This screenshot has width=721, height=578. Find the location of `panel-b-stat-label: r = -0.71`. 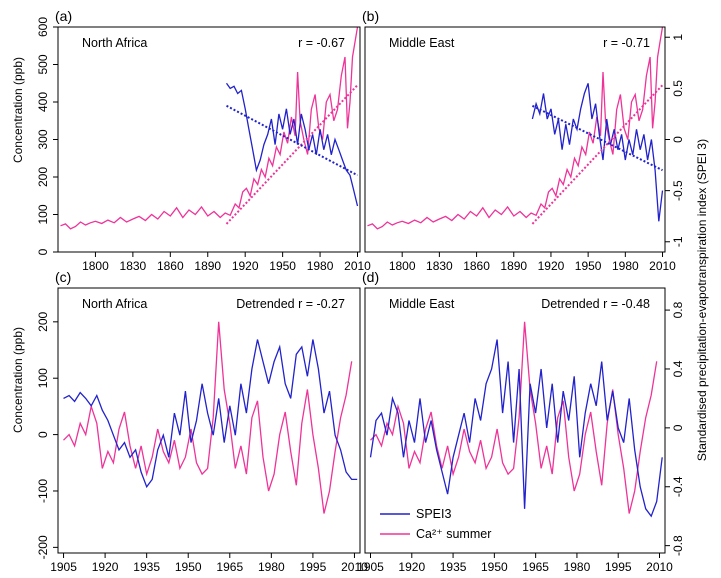

panel-b-stat-label: r = -0.71 is located at coordinates (626, 43).